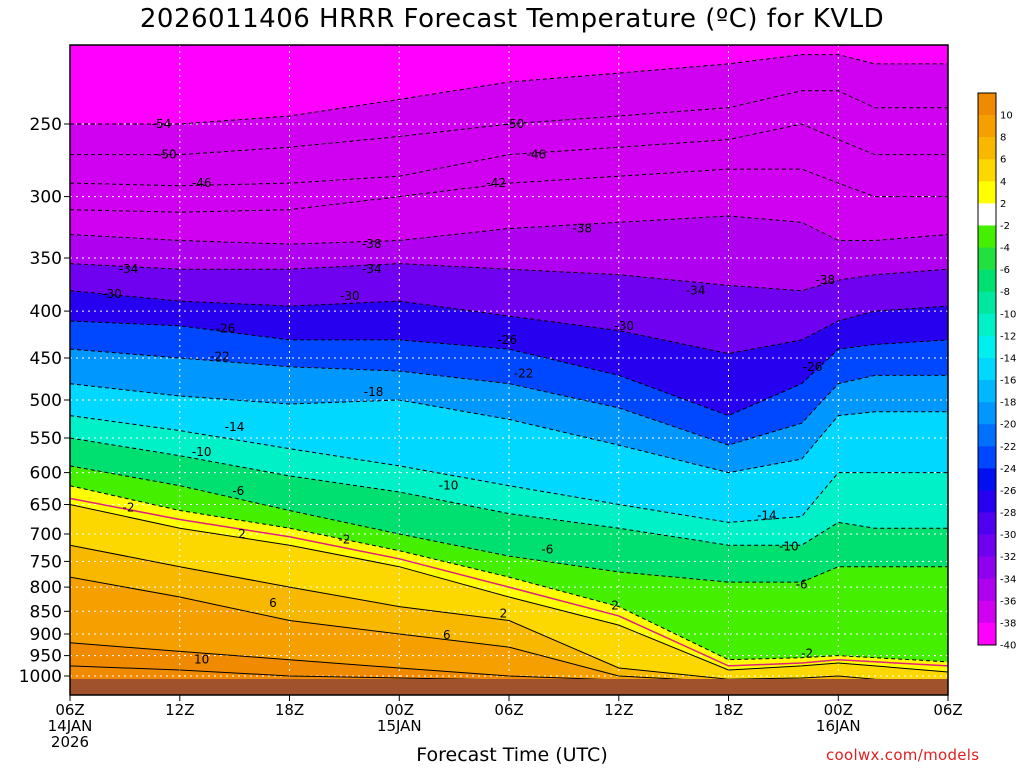 This screenshot has height=768, width=1024. I want to click on contour-label: -22, so click(524, 374).